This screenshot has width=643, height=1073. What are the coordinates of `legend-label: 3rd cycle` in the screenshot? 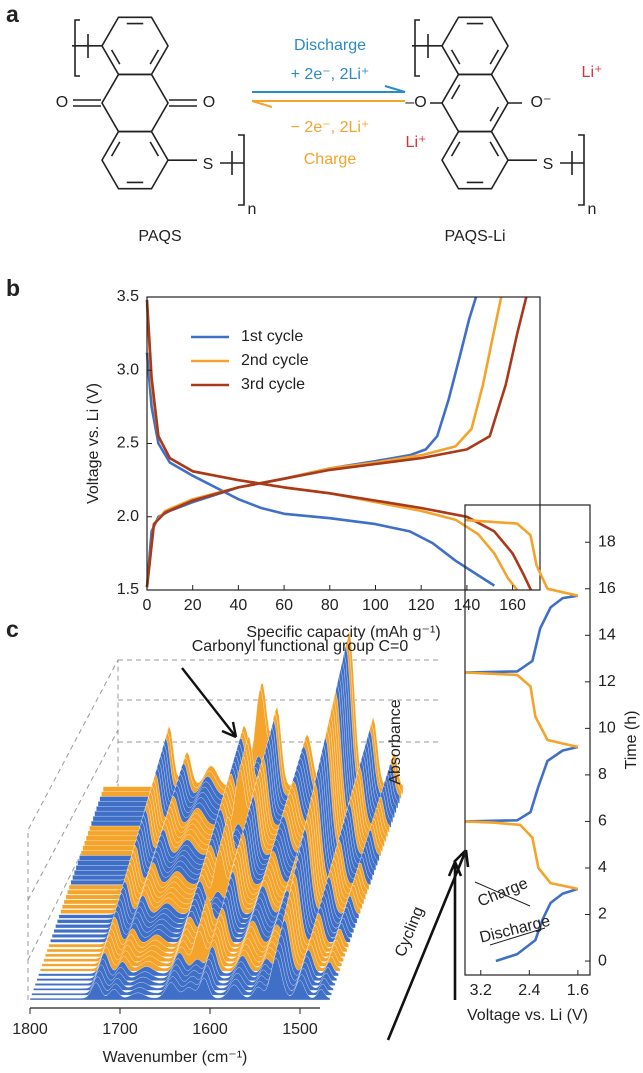 It's located at (273, 384).